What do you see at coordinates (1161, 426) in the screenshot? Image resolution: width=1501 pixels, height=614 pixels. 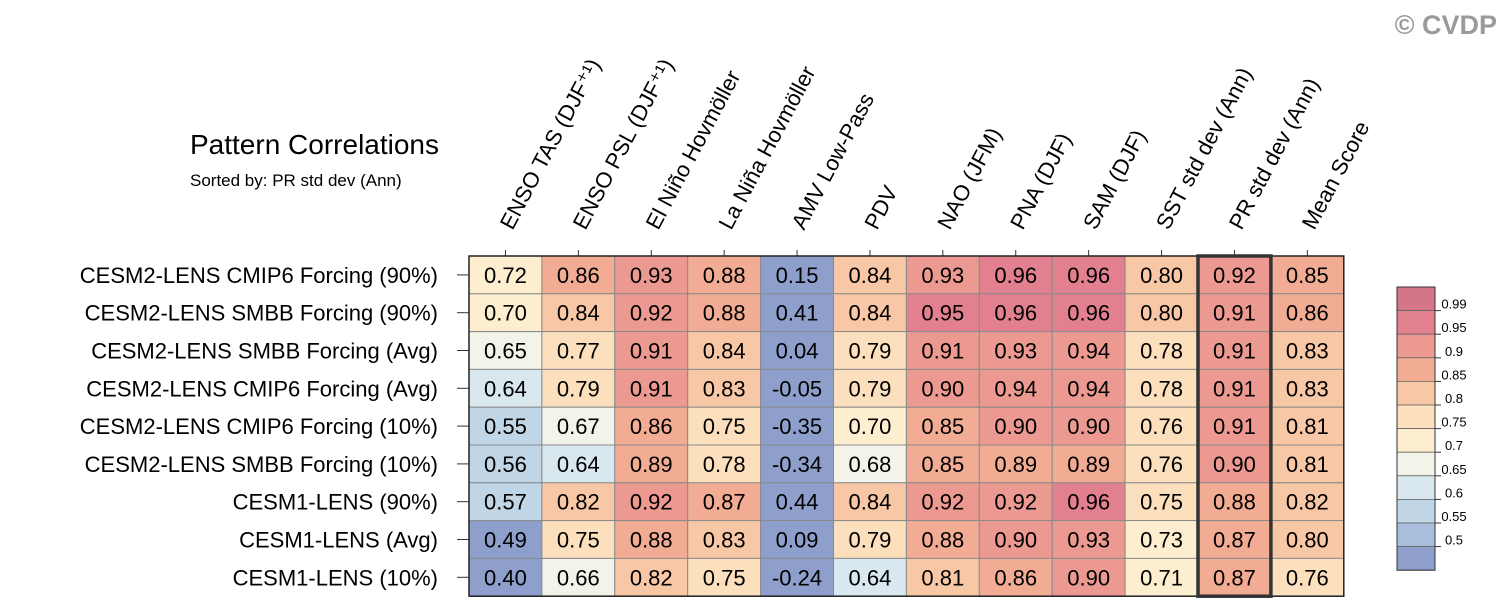 I see `cell-value: 0.76` at bounding box center [1161, 426].